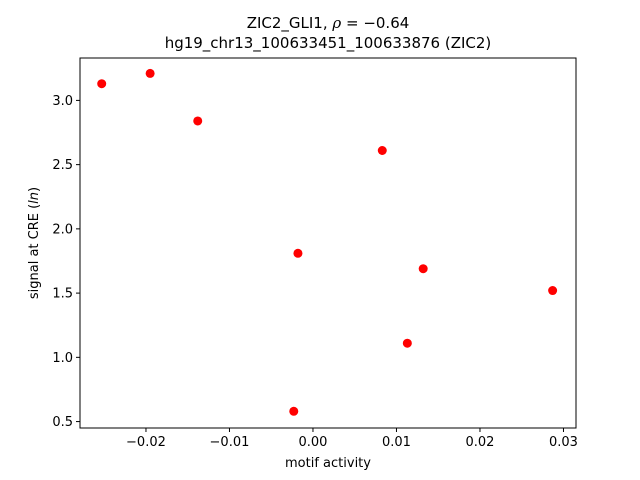 The image size is (640, 480). What do you see at coordinates (62, 358) in the screenshot?
I see `y-tick-label: 1.0` at bounding box center [62, 358].